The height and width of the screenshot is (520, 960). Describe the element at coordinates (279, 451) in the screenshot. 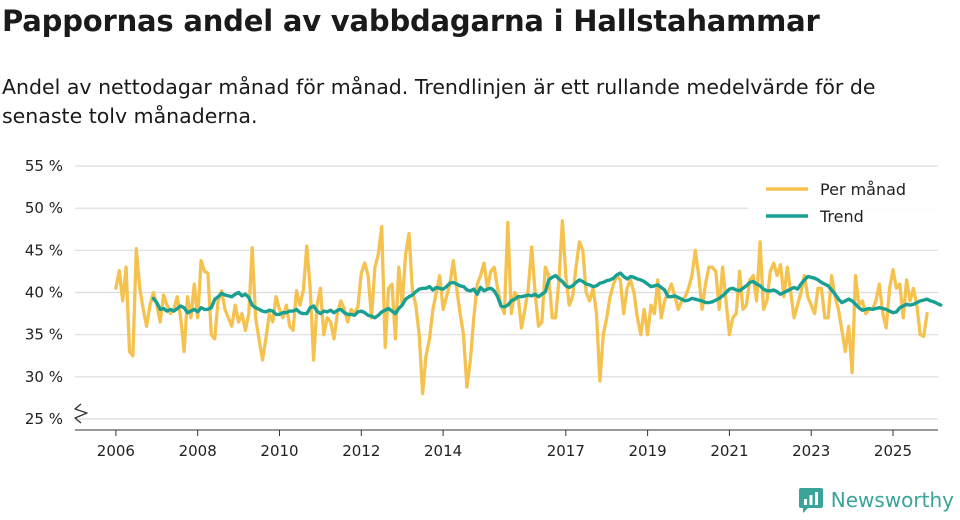

I see `x-tick-label: 2010` at that location.